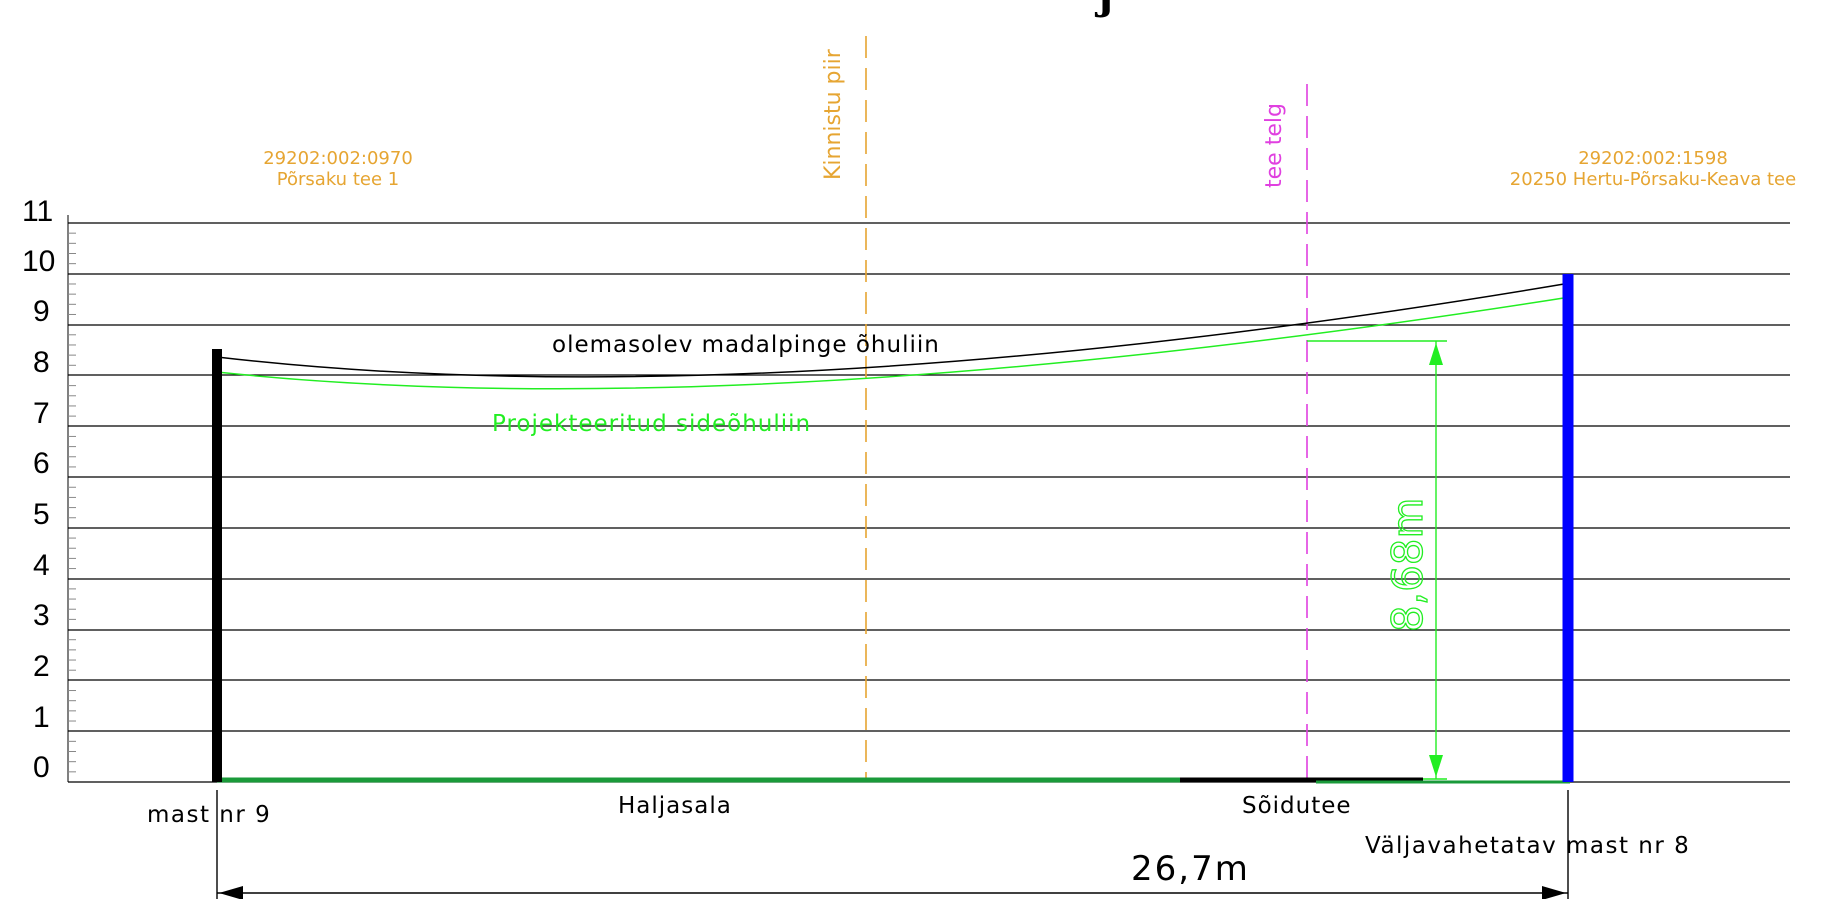 The height and width of the screenshot is (899, 1834). I want to click on property-boundary-label: Kinnistu piir, so click(833, 114).